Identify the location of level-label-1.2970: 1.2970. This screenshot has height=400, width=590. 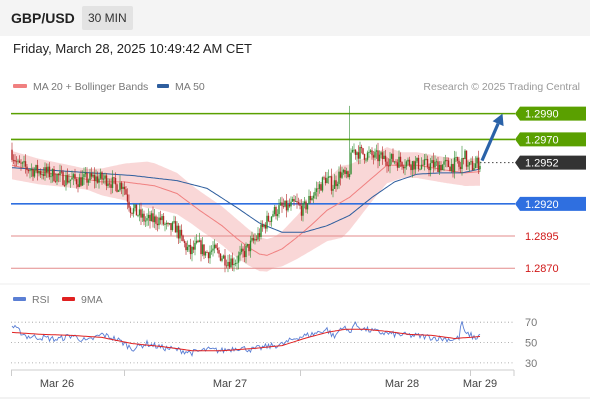
(542, 140).